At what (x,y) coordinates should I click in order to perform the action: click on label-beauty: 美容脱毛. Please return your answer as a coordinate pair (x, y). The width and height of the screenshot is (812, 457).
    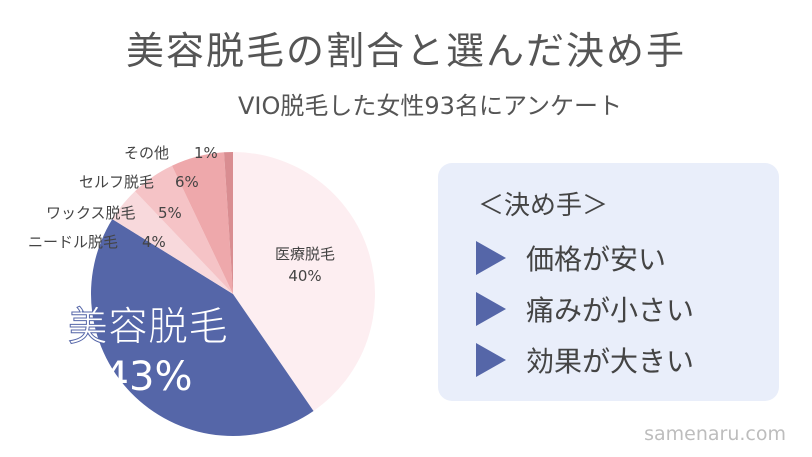
    Looking at the image, I should click on (148, 327).